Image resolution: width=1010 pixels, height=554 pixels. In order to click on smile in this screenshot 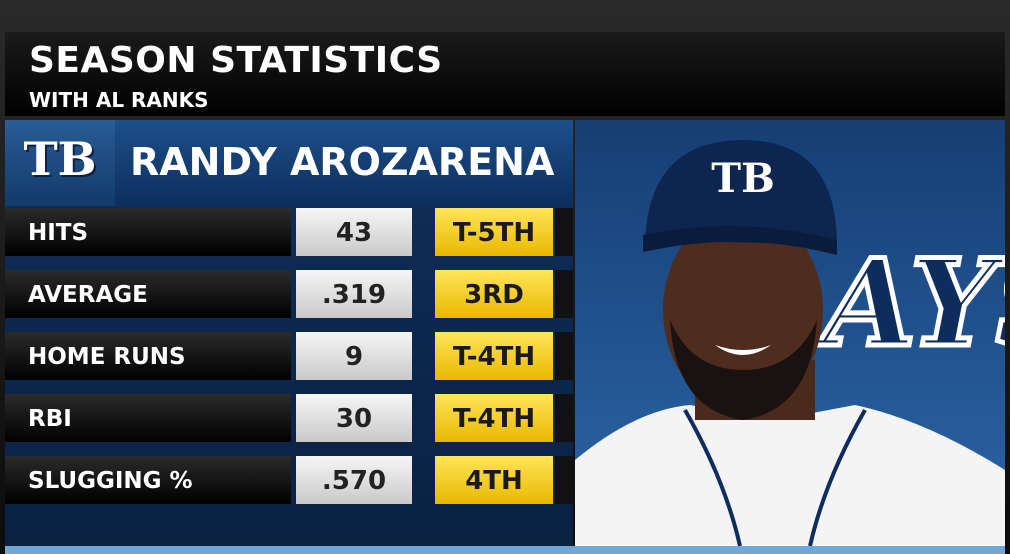, I will do `click(743, 350)`.